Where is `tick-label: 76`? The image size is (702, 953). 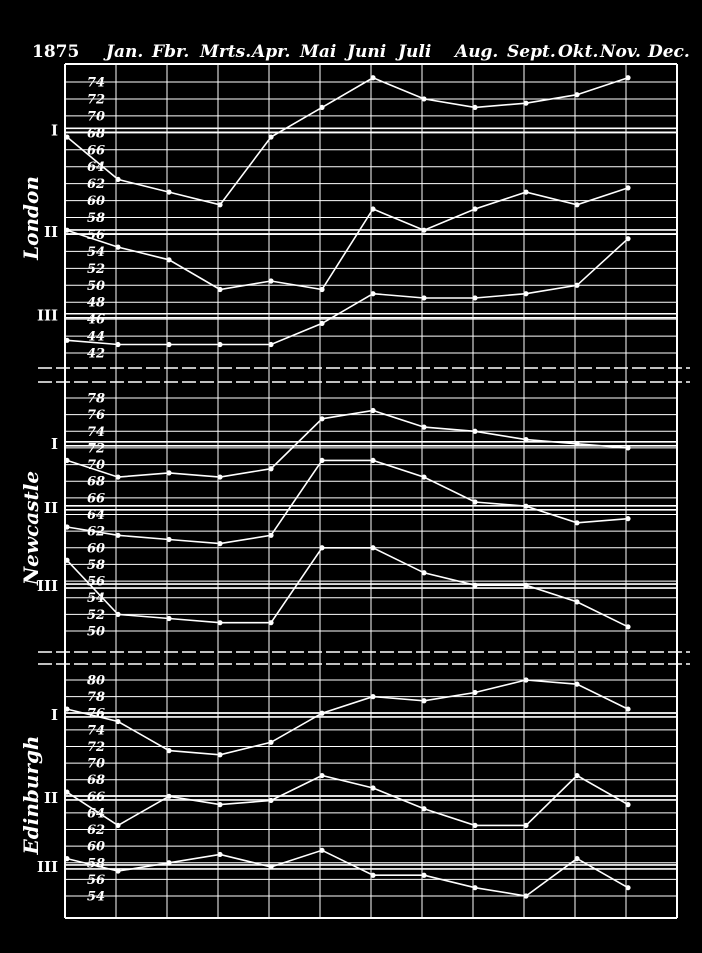 tick-label: 76 is located at coordinates (96, 415).